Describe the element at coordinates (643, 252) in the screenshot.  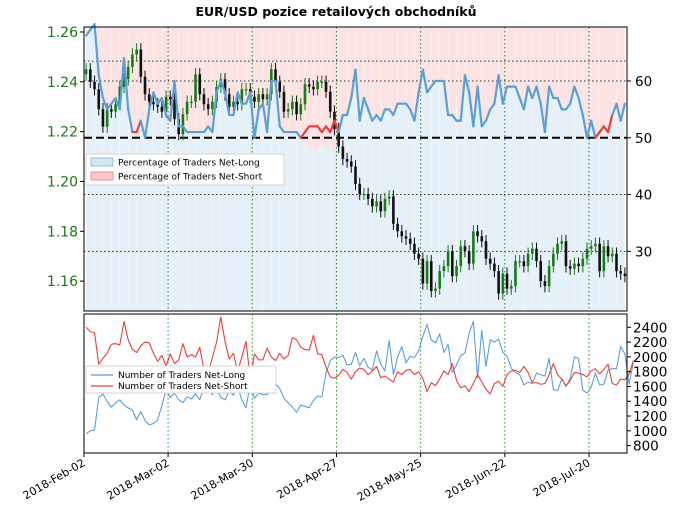
I see `right-tick-label: 30` at that location.